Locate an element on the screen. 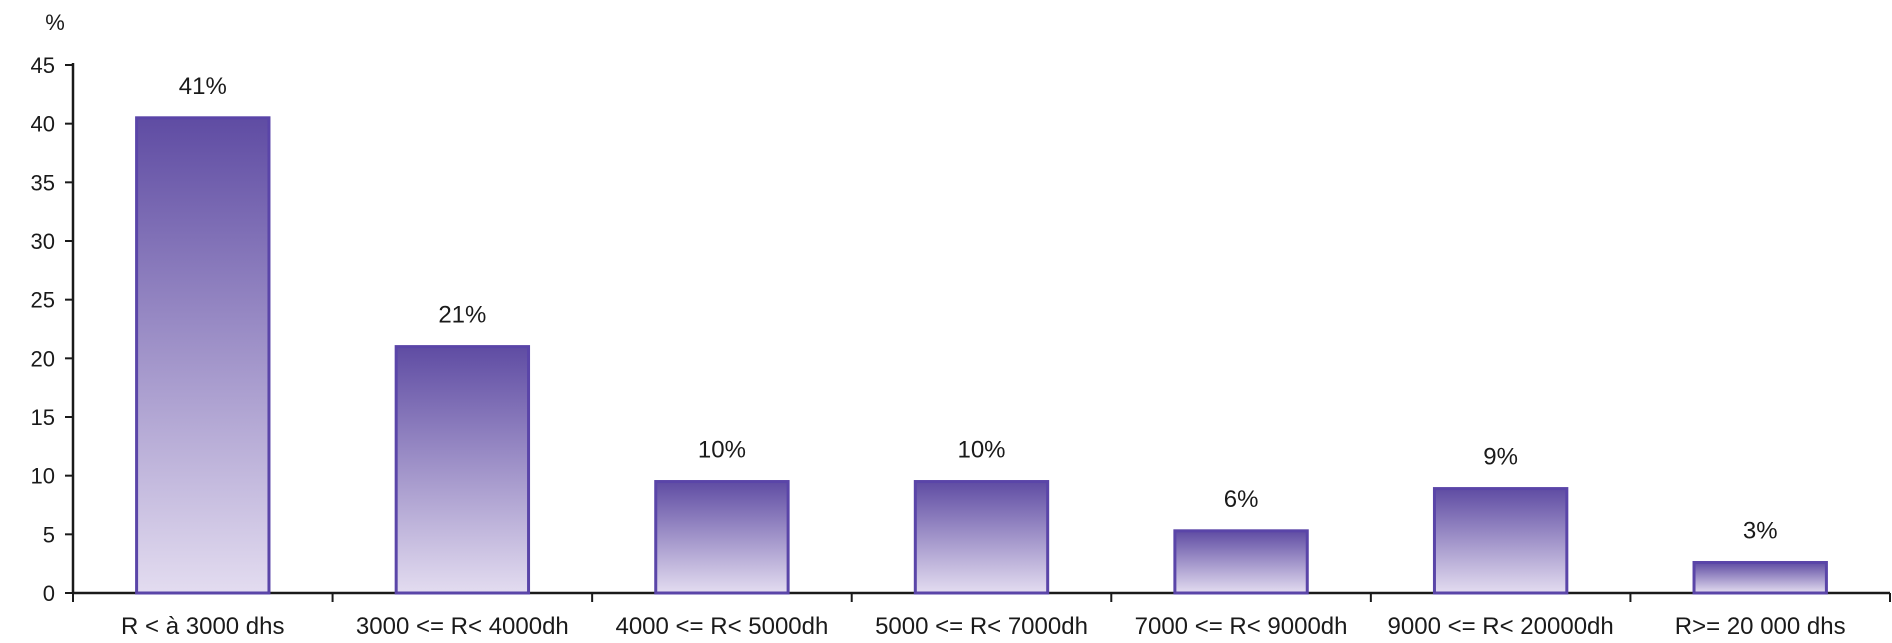 Image resolution: width=1892 pixels, height=643 pixels. bar-value-label: 9% is located at coordinates (1500, 457).